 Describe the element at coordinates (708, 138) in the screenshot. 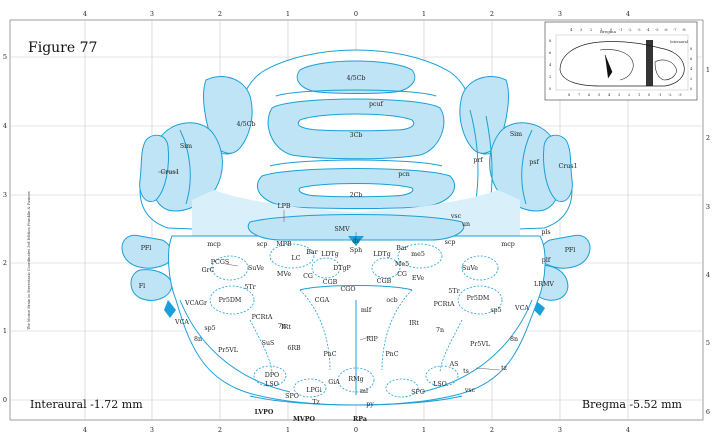

I see `right-tick: 2` at that location.